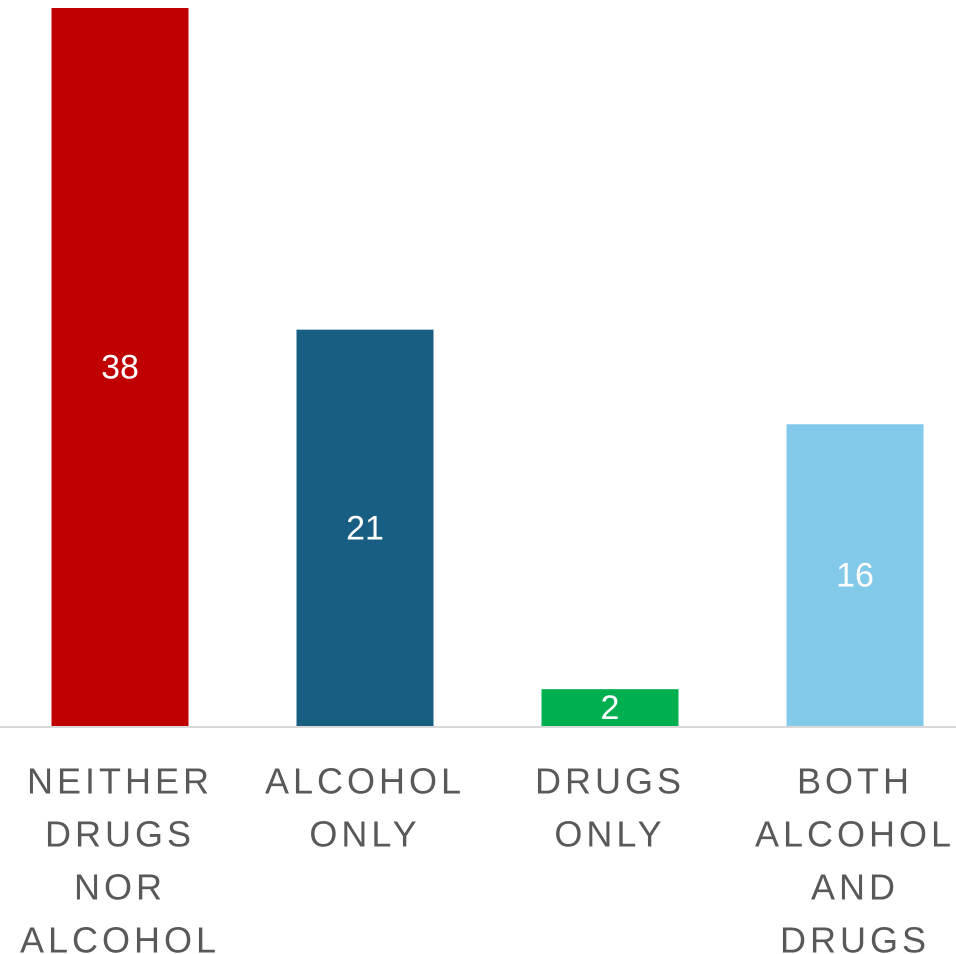 This screenshot has height=954, width=956. Describe the element at coordinates (610, 808) in the screenshot. I see `category-label-3: DRUGS ONLY` at that location.